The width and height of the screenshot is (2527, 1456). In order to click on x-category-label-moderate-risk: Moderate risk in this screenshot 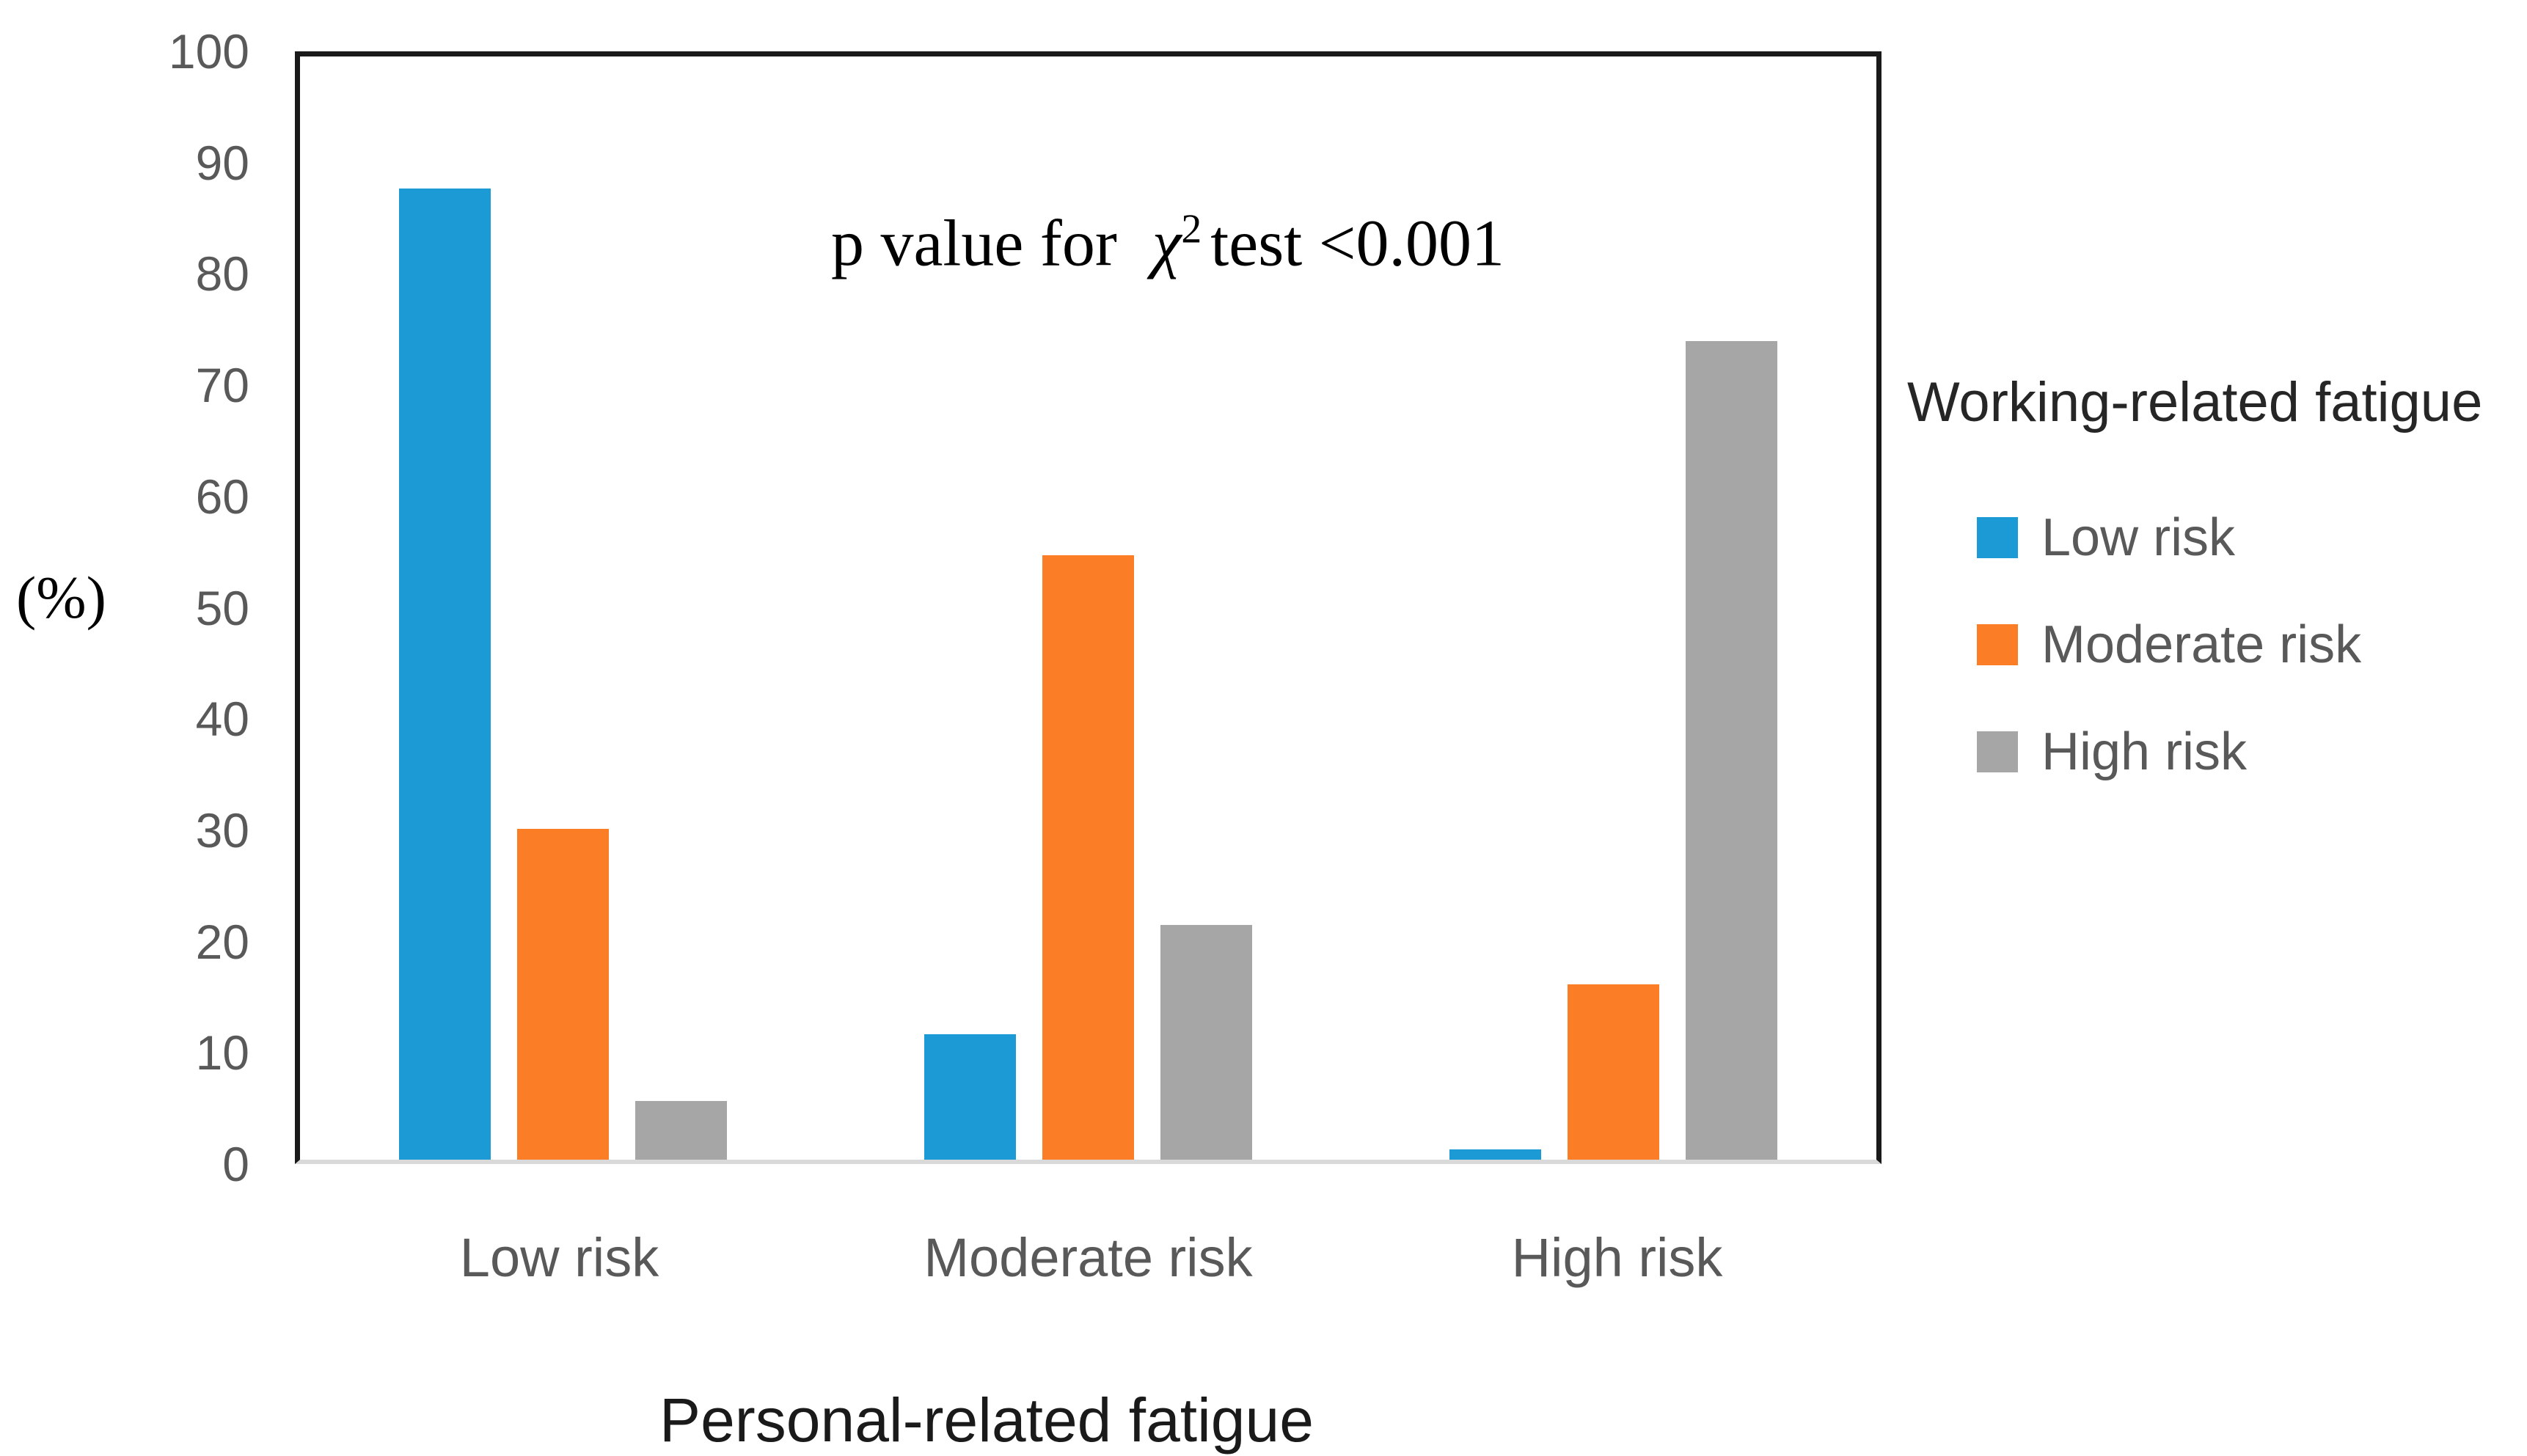, I will do `click(1088, 1258)`.